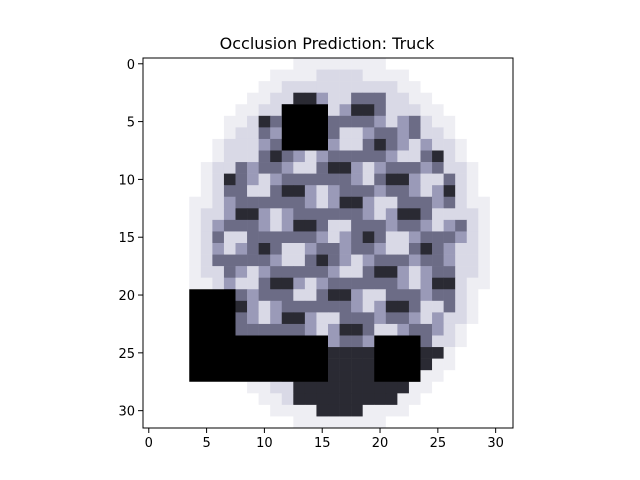 The height and width of the screenshot is (480, 640). Describe the element at coordinates (130, 239) in the screenshot. I see `y-axis: 0 5 10 15 20 25 30` at that location.